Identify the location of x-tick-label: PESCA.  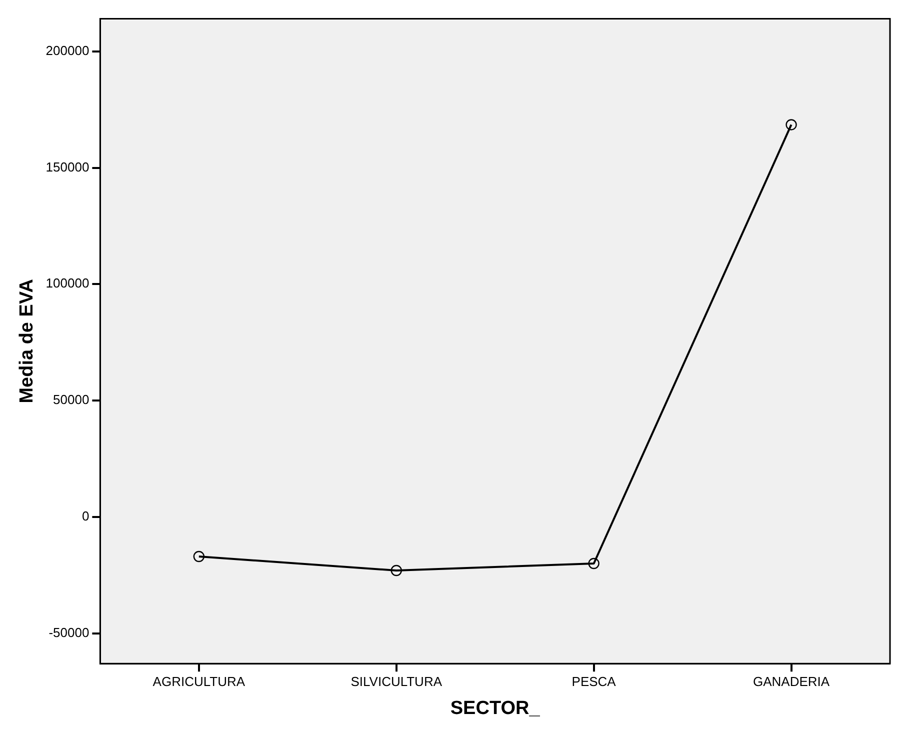
(594, 681).